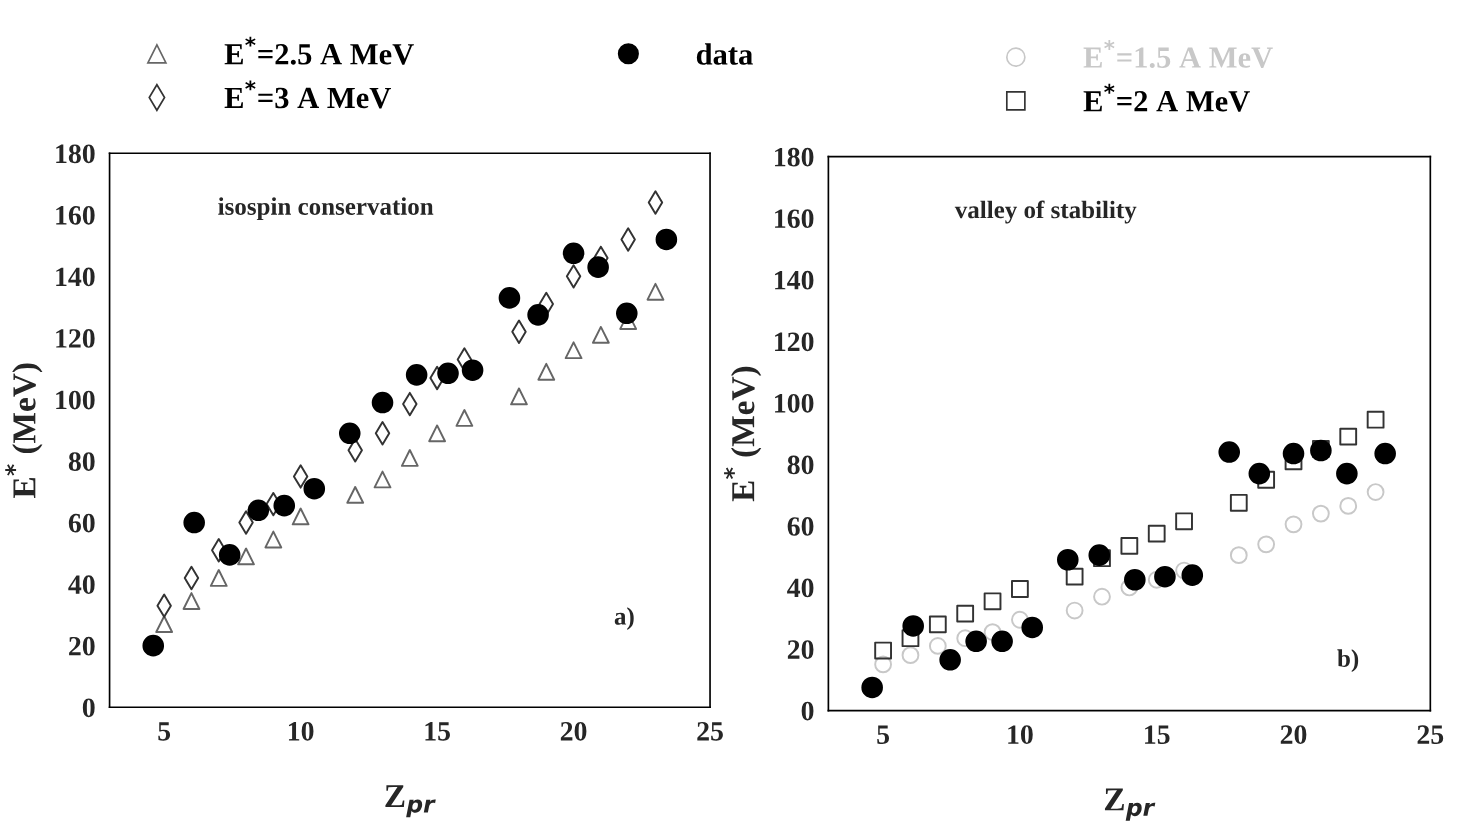  Describe the element at coordinates (624, 618) in the screenshot. I see `annotation: a)` at that location.